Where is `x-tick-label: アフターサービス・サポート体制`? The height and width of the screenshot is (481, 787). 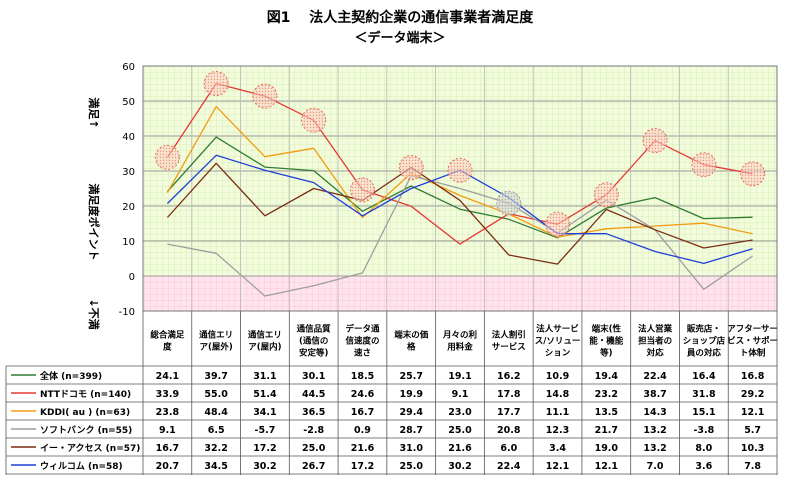 x-tick-label: アフターサービス・サポート体制 is located at coordinates (752, 341).